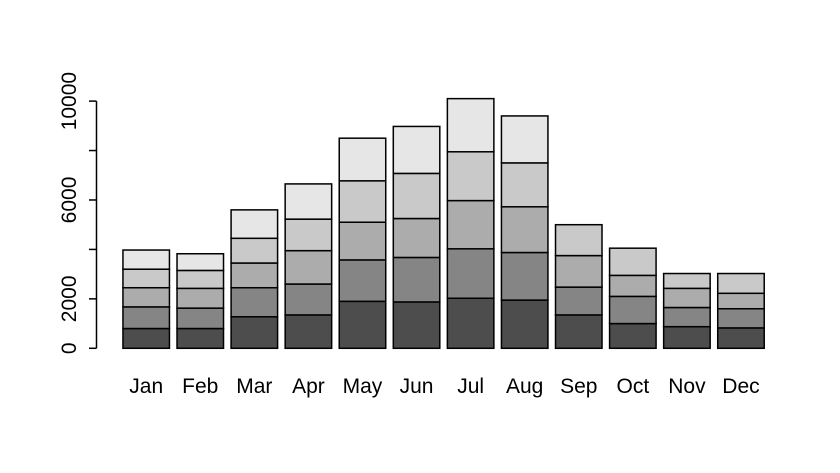 The image size is (840, 473). What do you see at coordinates (578, 240) in the screenshot?
I see `bar-segment-sep-s4` at bounding box center [578, 240].